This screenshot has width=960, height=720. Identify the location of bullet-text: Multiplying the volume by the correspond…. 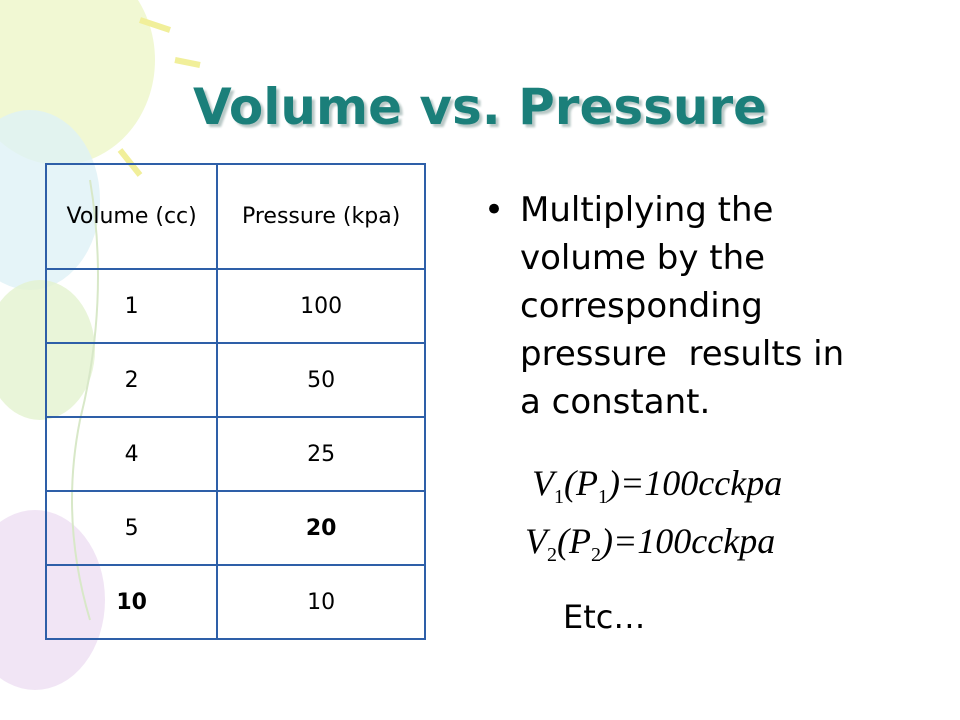
(687, 306).